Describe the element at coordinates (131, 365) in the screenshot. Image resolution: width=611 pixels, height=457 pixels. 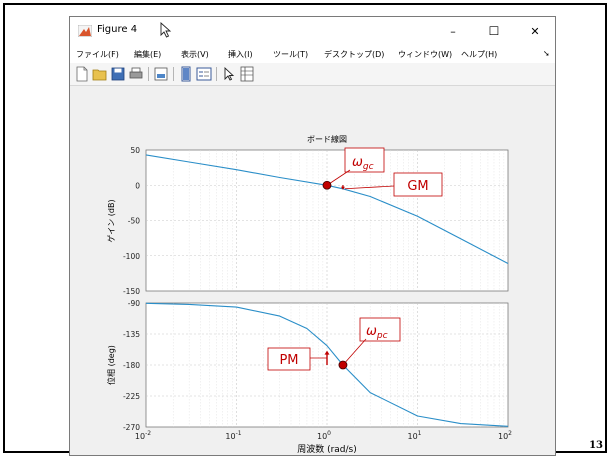
I see `phase-ytick-label: -180` at that location.